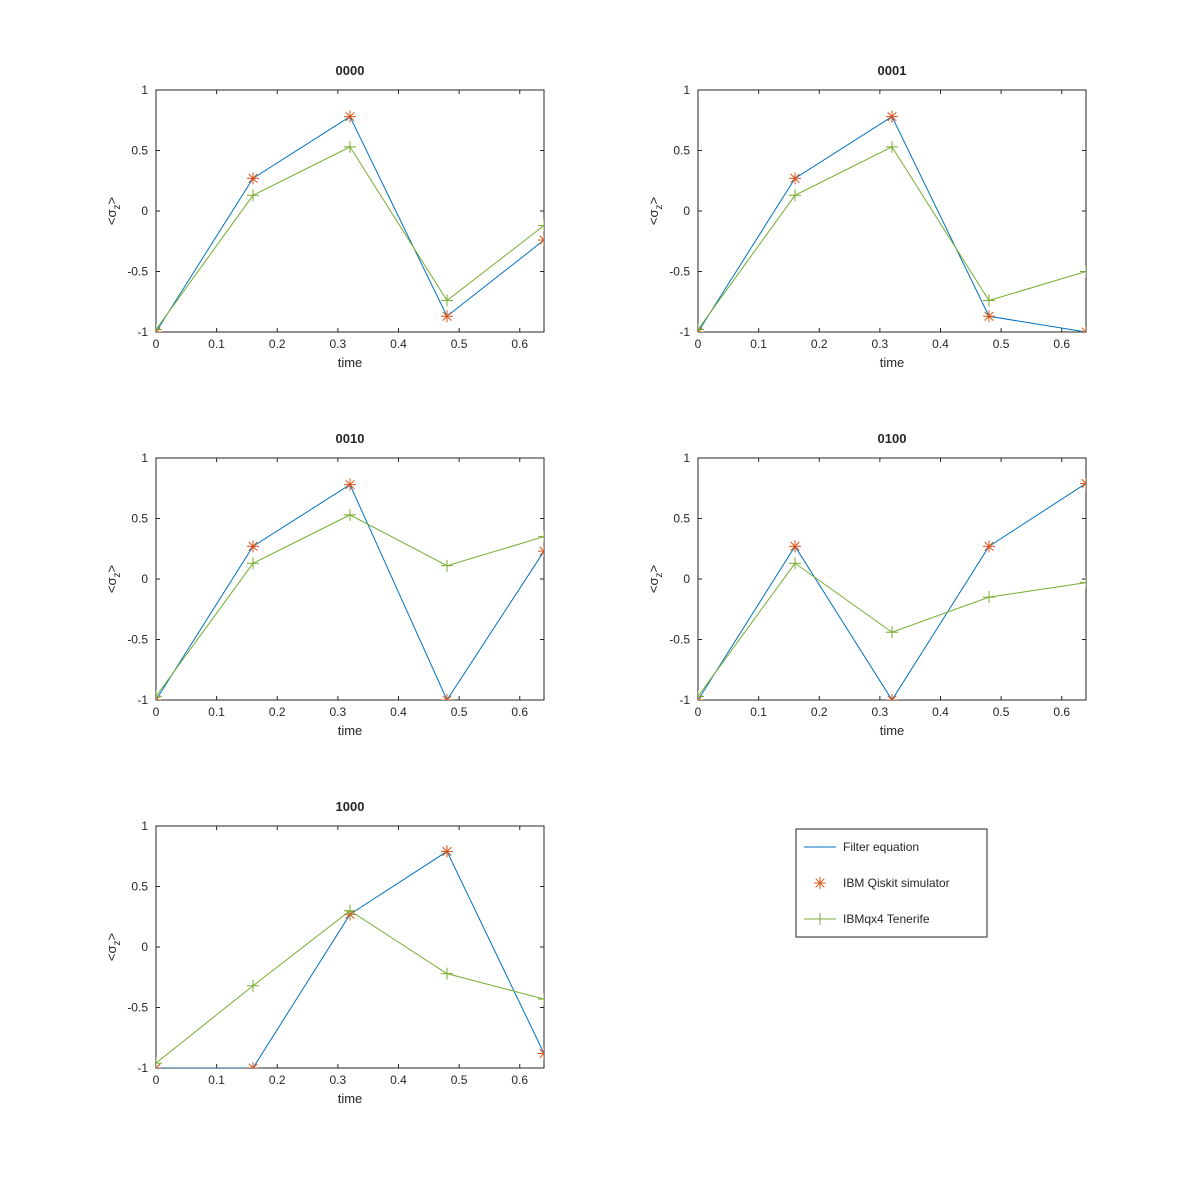 Image resolution: width=1200 pixels, height=1200 pixels. I want to click on legend-label: IBMqx4 Tenerife, so click(886, 919).